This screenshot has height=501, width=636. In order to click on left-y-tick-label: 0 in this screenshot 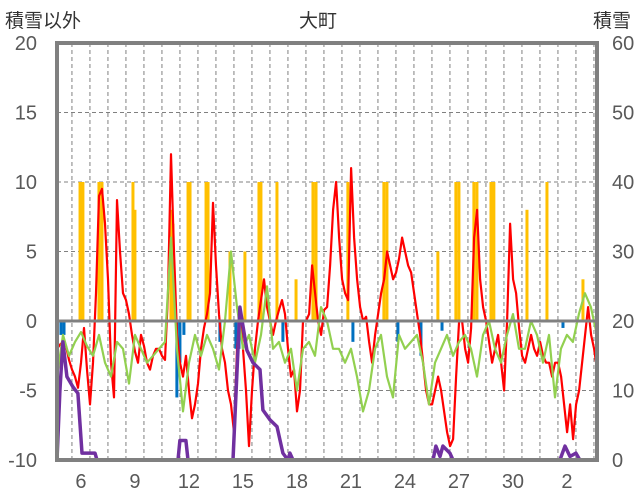, I will do `click(31, 322)`.